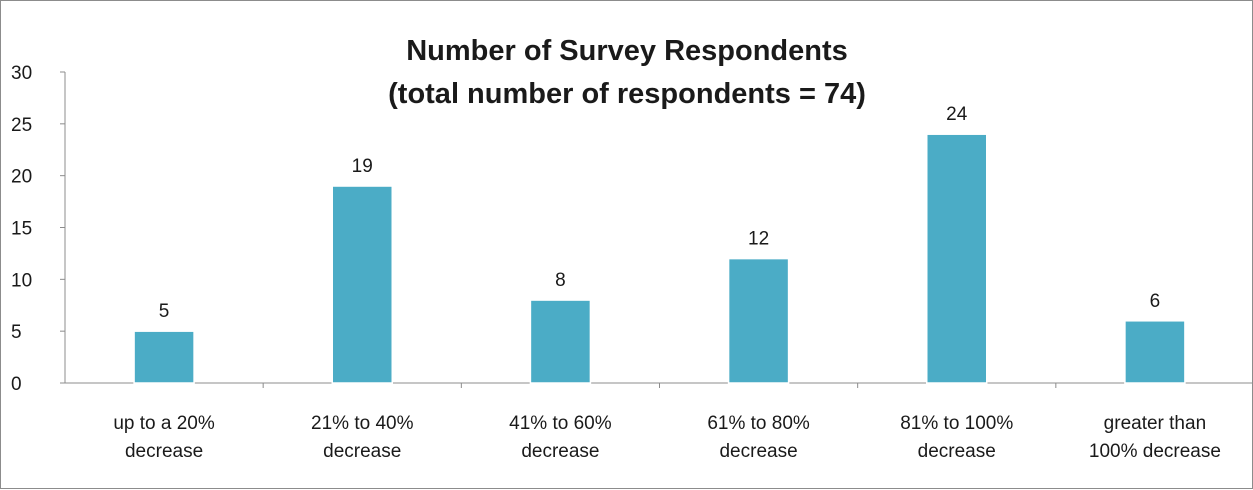  What do you see at coordinates (16, 384) in the screenshot?
I see `y-tick-label: 0` at bounding box center [16, 384].